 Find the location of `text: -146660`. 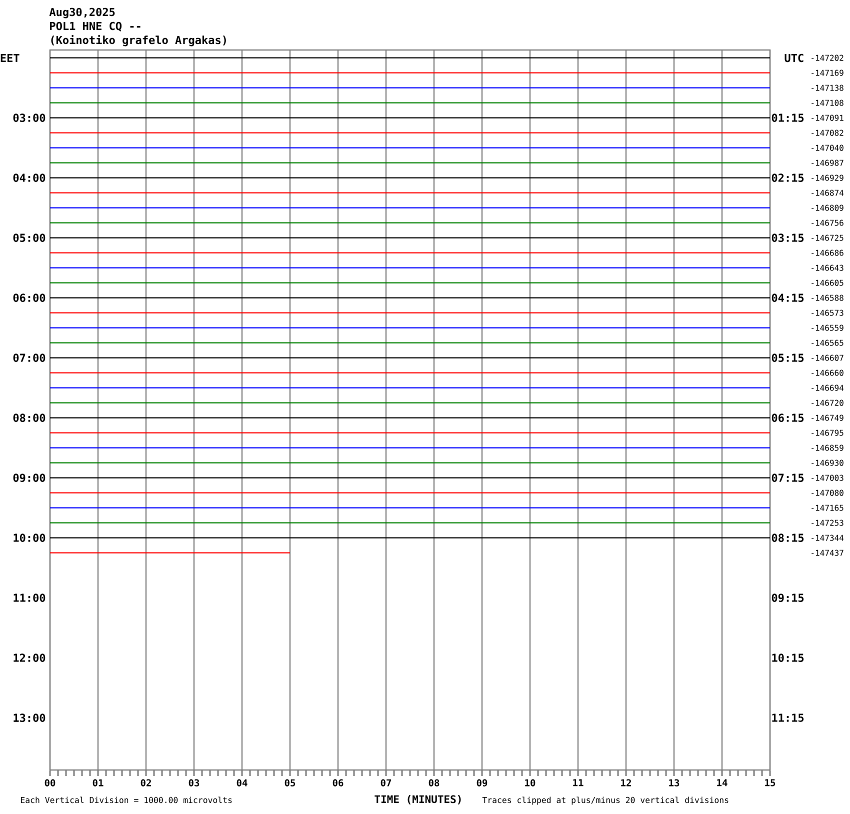

text: -146660 is located at coordinates (828, 373).